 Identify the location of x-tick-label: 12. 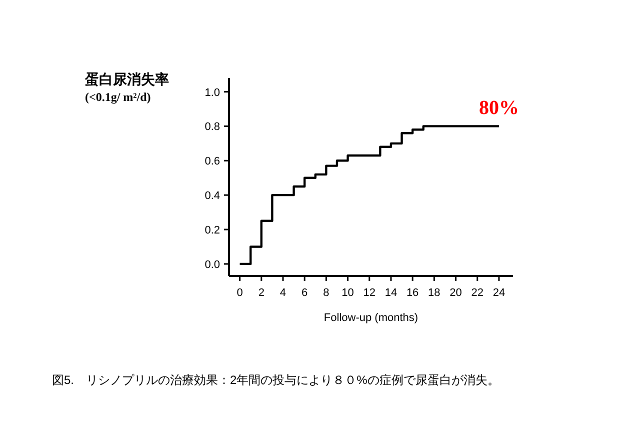
(369, 293).